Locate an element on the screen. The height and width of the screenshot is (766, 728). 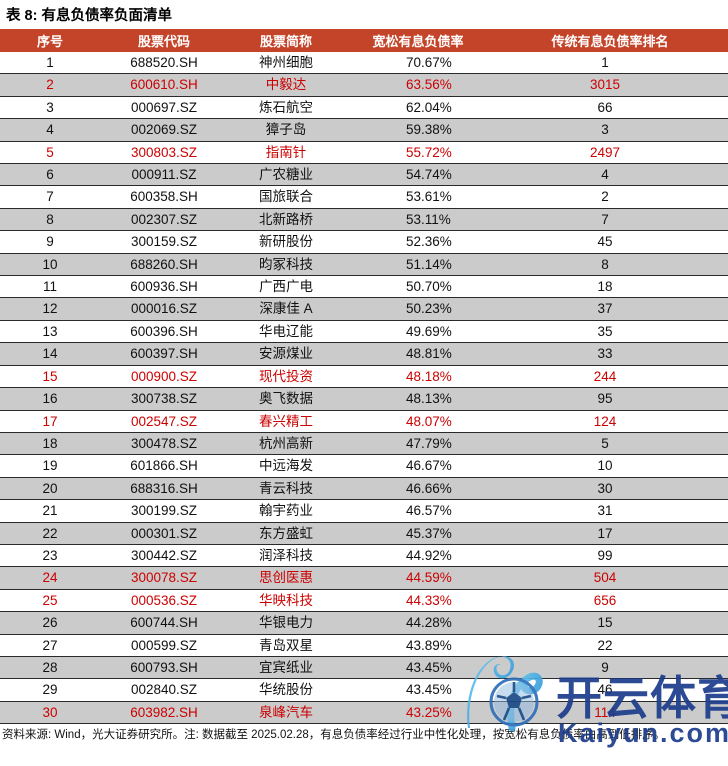
cell-rank: 18 is located at coordinates (610, 286).